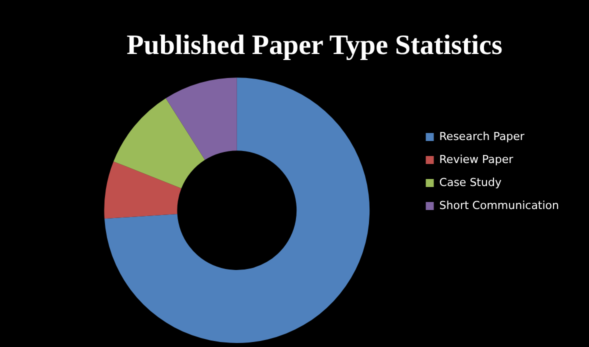  Describe the element at coordinates (314, 46) in the screenshot. I see `chart-title: Published Paper Type Statistics` at that location.